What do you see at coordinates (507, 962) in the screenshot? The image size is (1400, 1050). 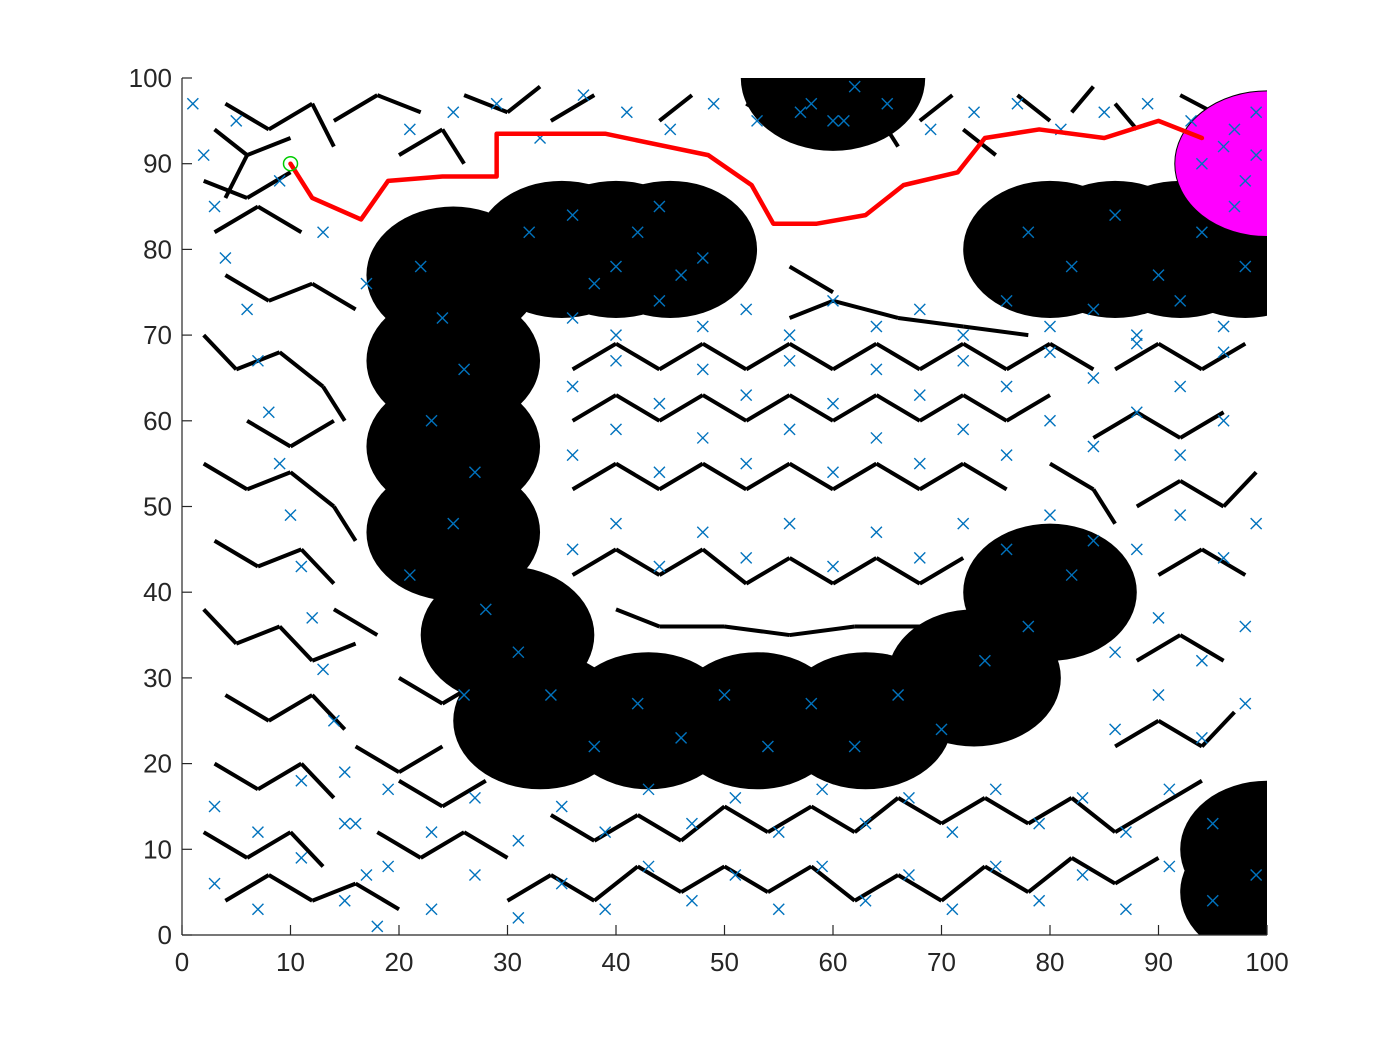 I see `x-tick-label: 30` at bounding box center [507, 962].